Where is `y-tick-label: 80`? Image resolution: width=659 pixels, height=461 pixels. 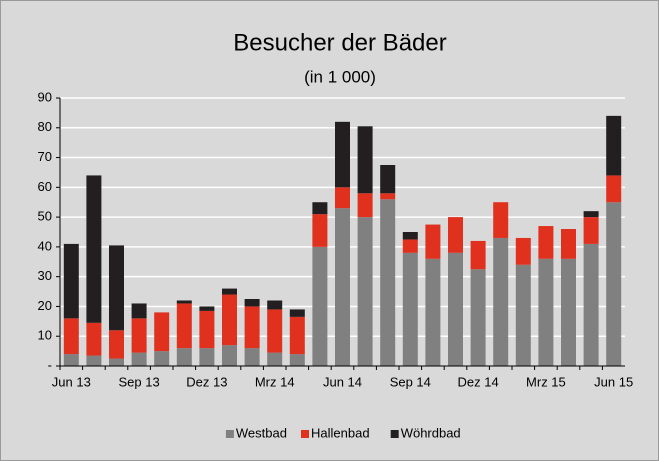 y-tick-label: 80 is located at coordinates (45, 126).